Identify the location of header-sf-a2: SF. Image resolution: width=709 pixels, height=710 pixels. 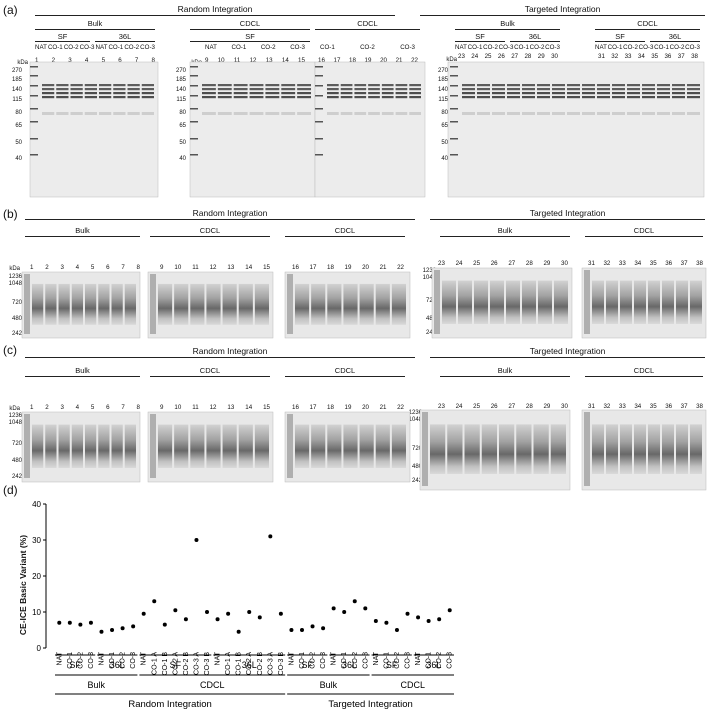
(250, 36).